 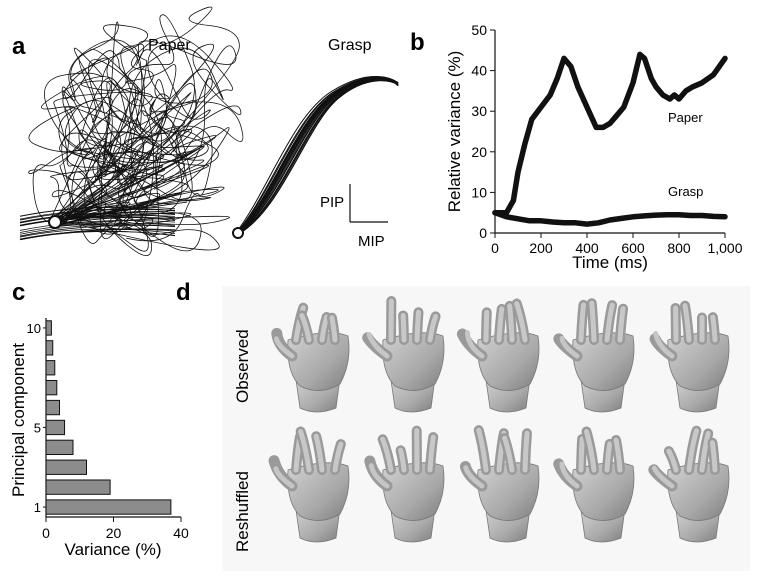 I want to click on x-tick-label: 1,000, so click(x=724, y=248).